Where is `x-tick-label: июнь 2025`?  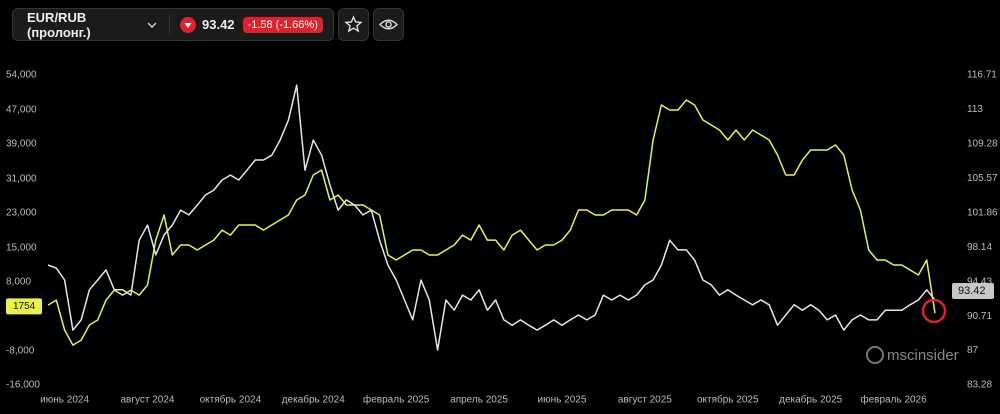 x-tick-label: июнь 2025 is located at coordinates (562, 400).